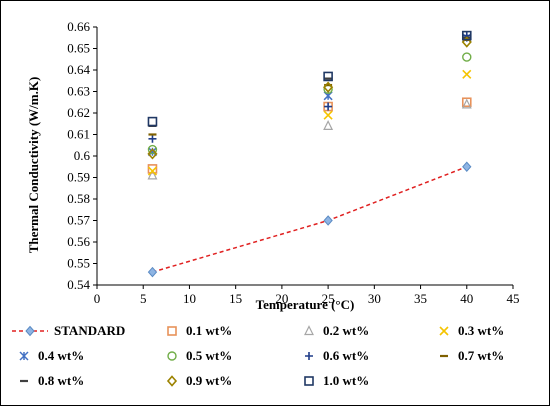 Image resolution: width=550 pixels, height=411 pixels. Describe the element at coordinates (61, 380) in the screenshot. I see `legend-label: 0.8 wt%` at that location.